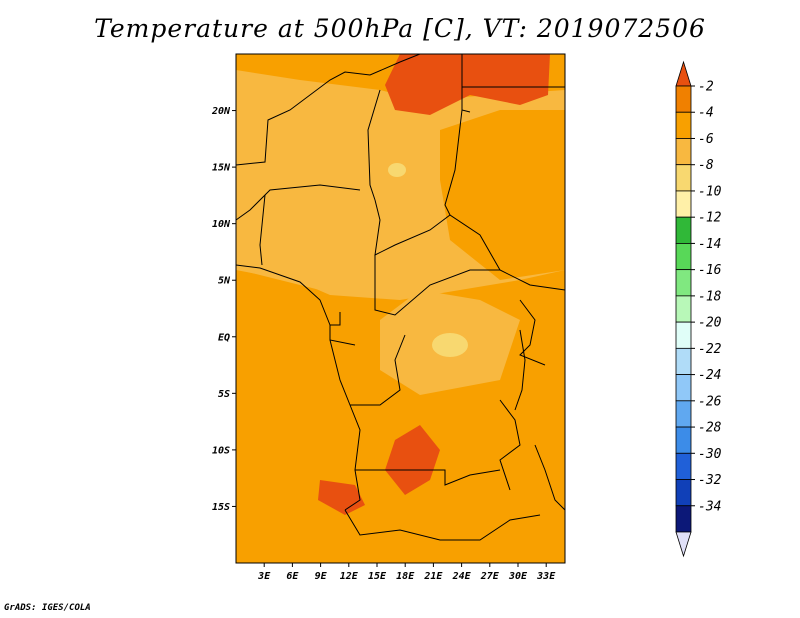 The height and width of the screenshot is (618, 800). Describe the element at coordinates (490, 576) in the screenshot. I see `lon-tick-label: 27E` at that location.